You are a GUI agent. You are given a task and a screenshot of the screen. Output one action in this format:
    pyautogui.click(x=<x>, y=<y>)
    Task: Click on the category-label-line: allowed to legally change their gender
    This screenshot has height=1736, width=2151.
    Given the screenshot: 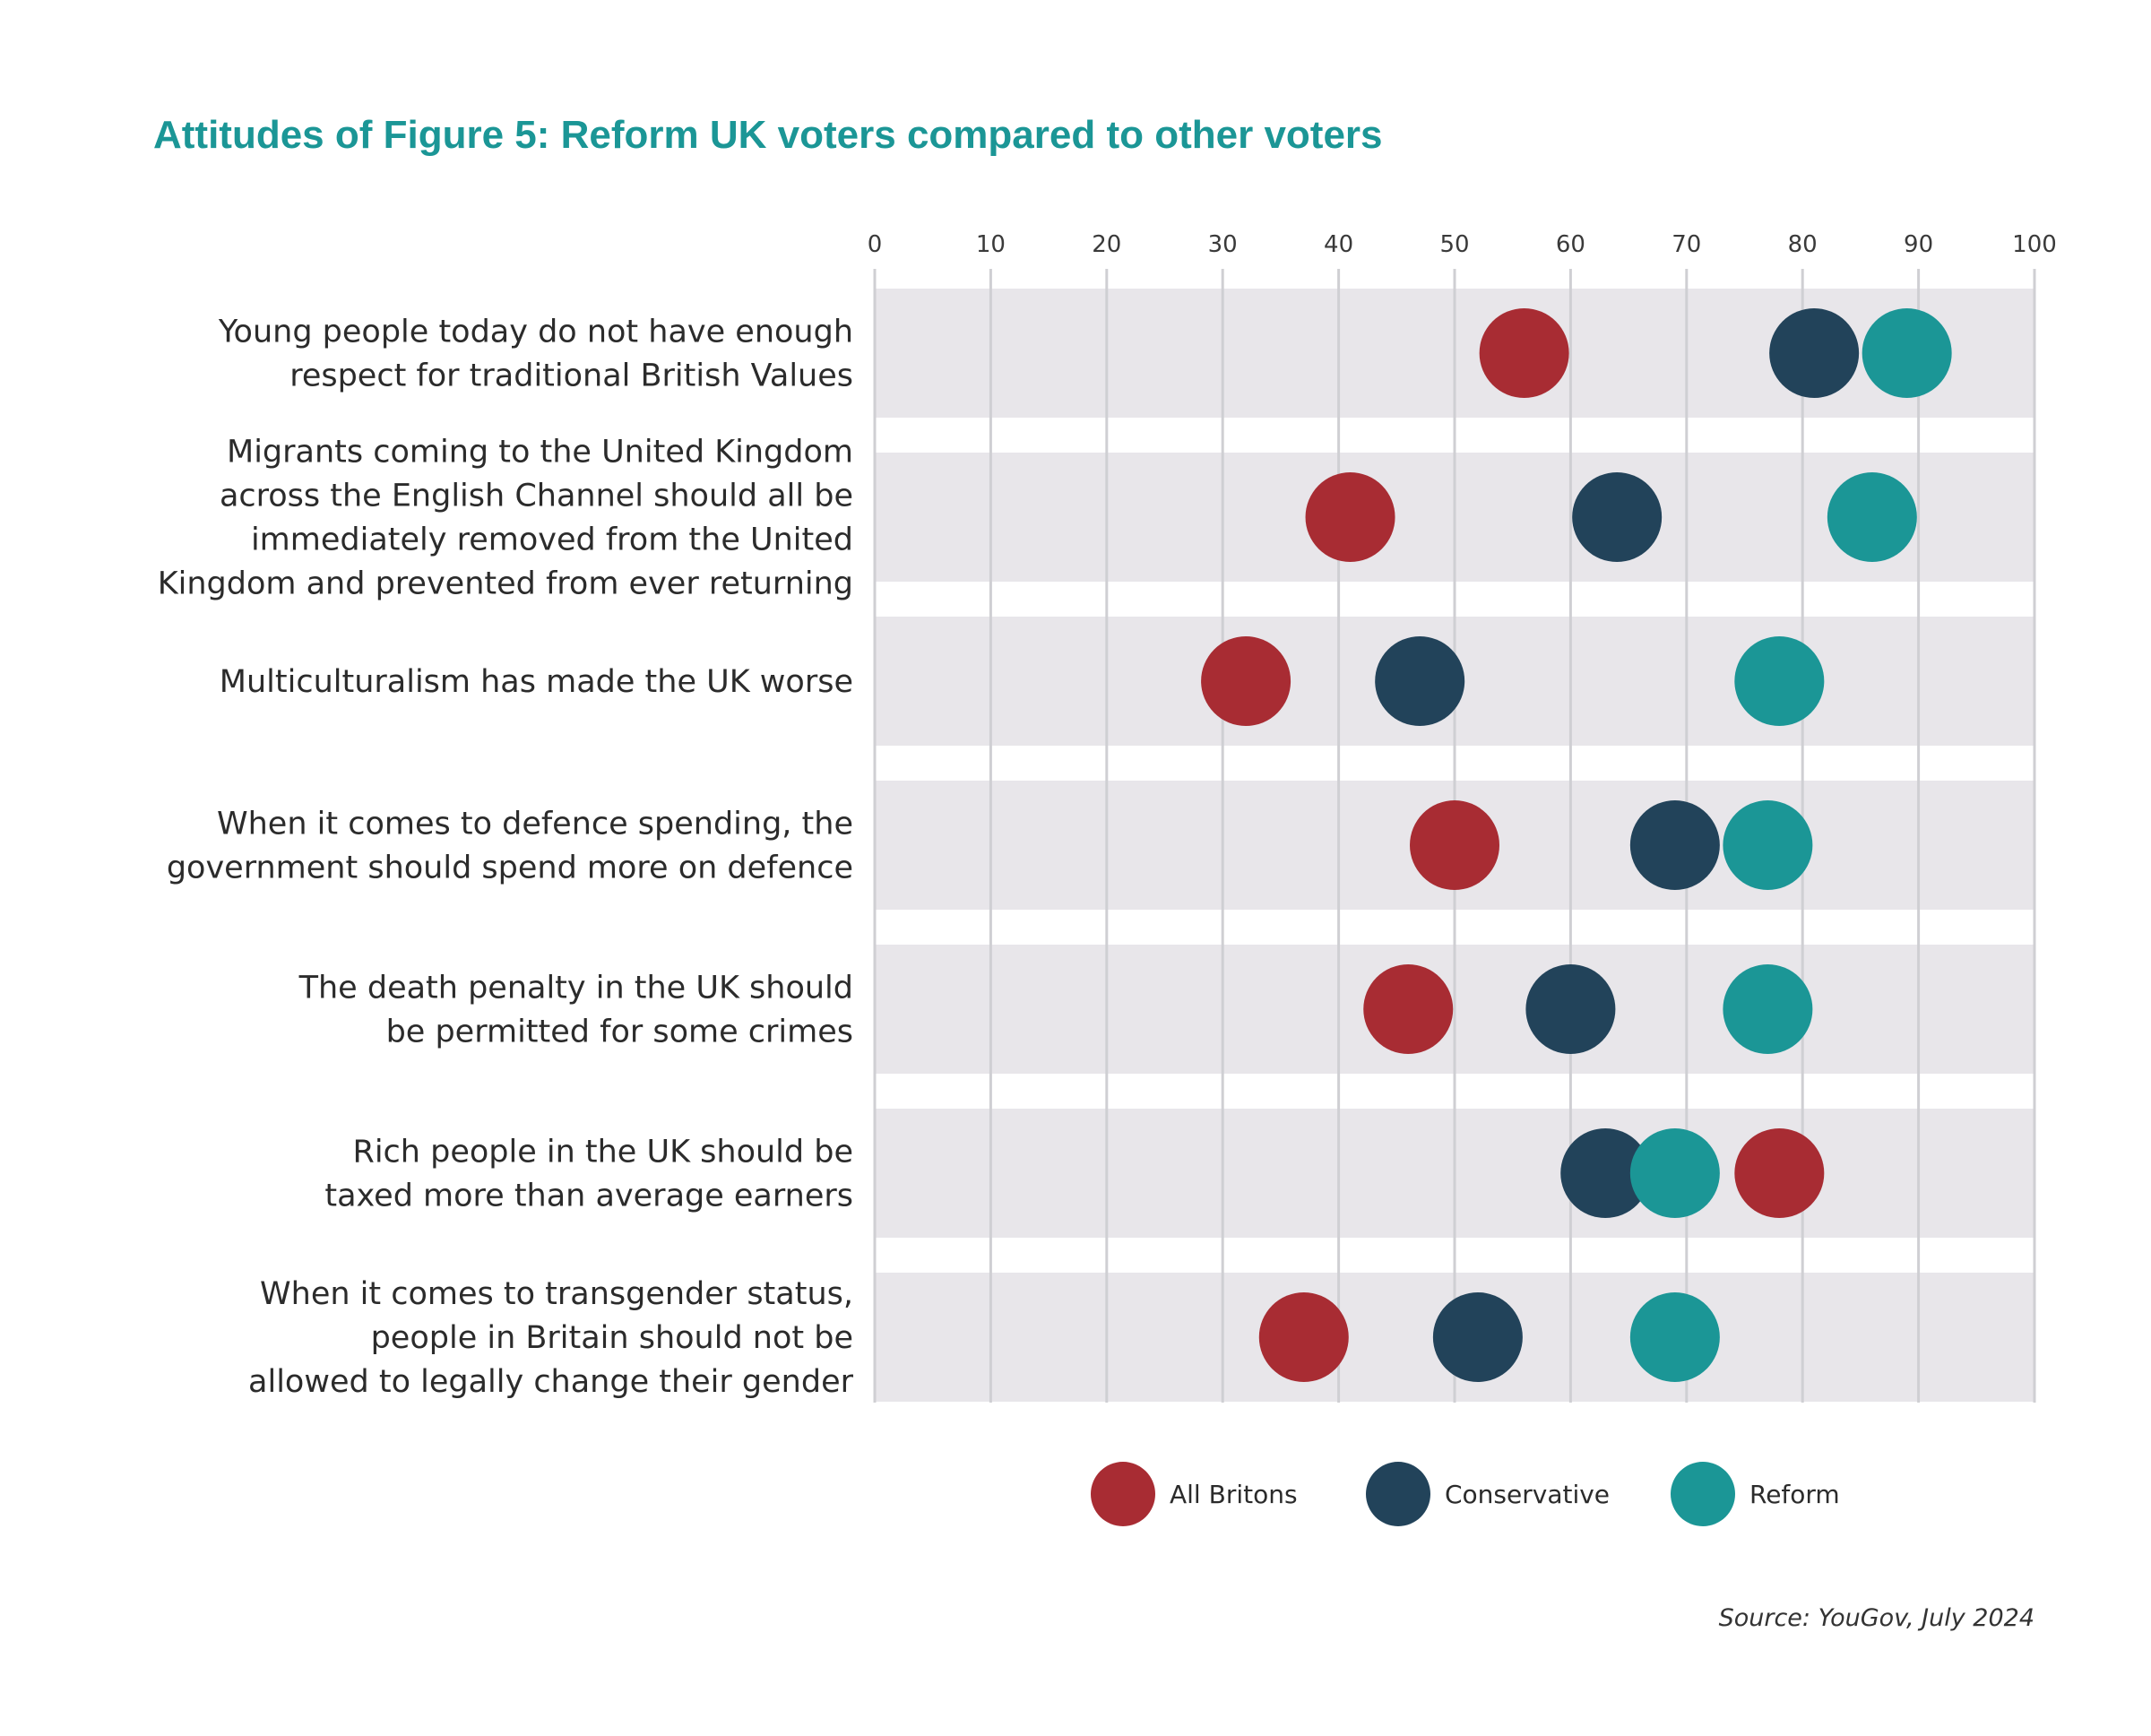 What is the action you would take?
    pyautogui.click(x=551, y=1382)
    